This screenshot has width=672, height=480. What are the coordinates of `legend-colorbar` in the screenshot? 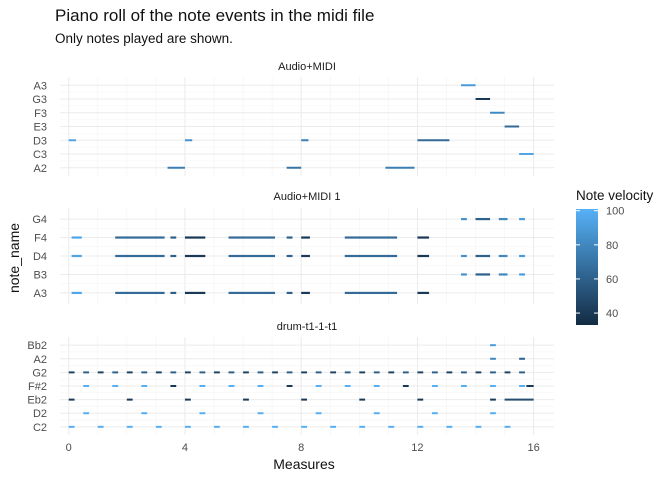 It's located at (587, 267).